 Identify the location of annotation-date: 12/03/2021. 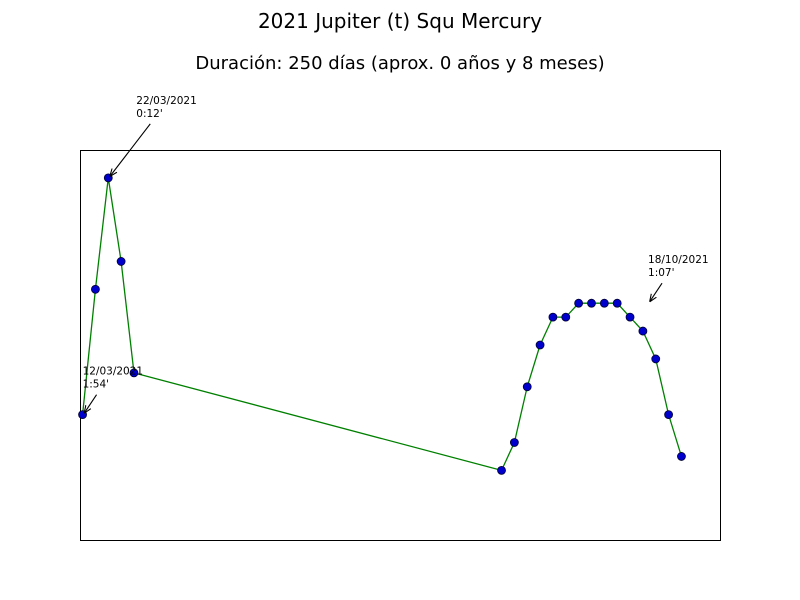
(113, 372).